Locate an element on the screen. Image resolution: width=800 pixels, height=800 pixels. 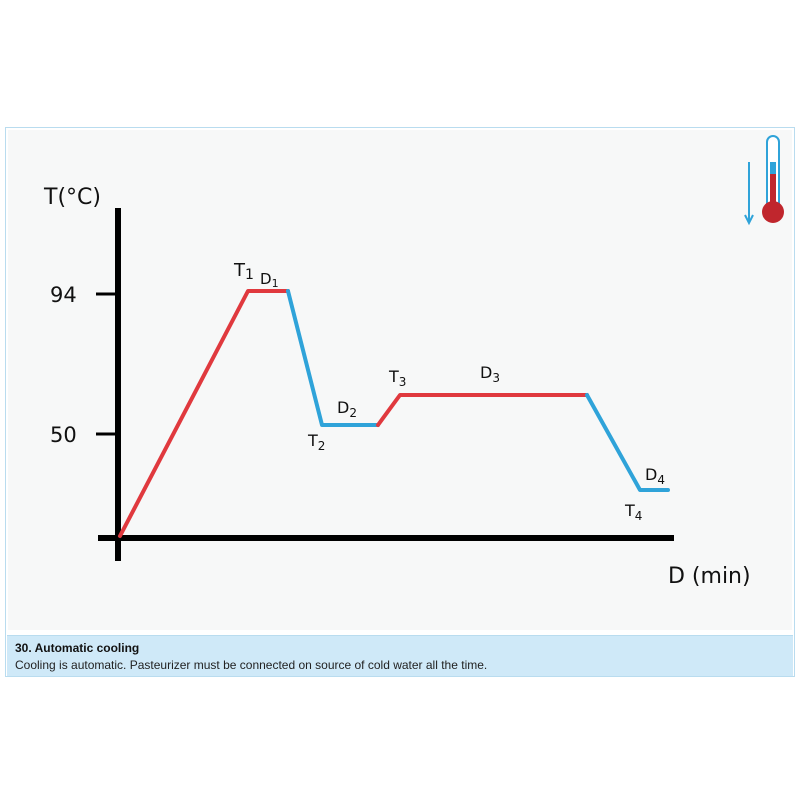
label-d4: D4 is located at coordinates (655, 476).